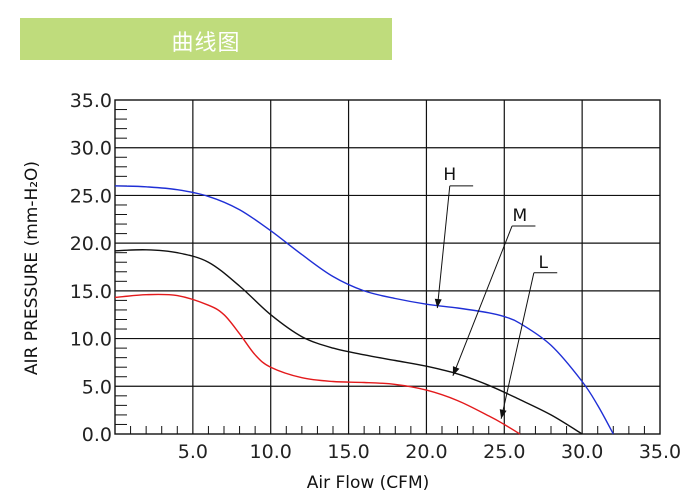 The width and height of the screenshot is (699, 500). I want to click on curve-label-L: L, so click(543, 263).